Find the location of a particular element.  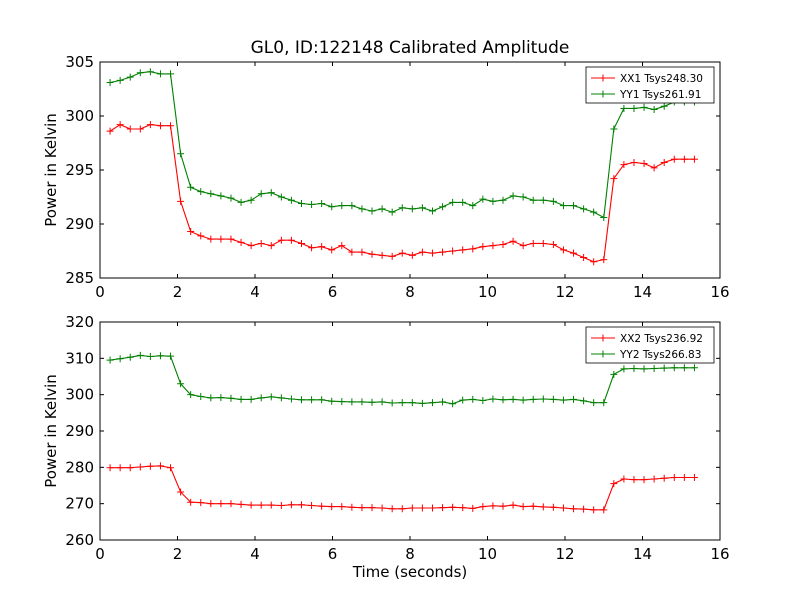

x-tick-label: 12 is located at coordinates (564, 554).